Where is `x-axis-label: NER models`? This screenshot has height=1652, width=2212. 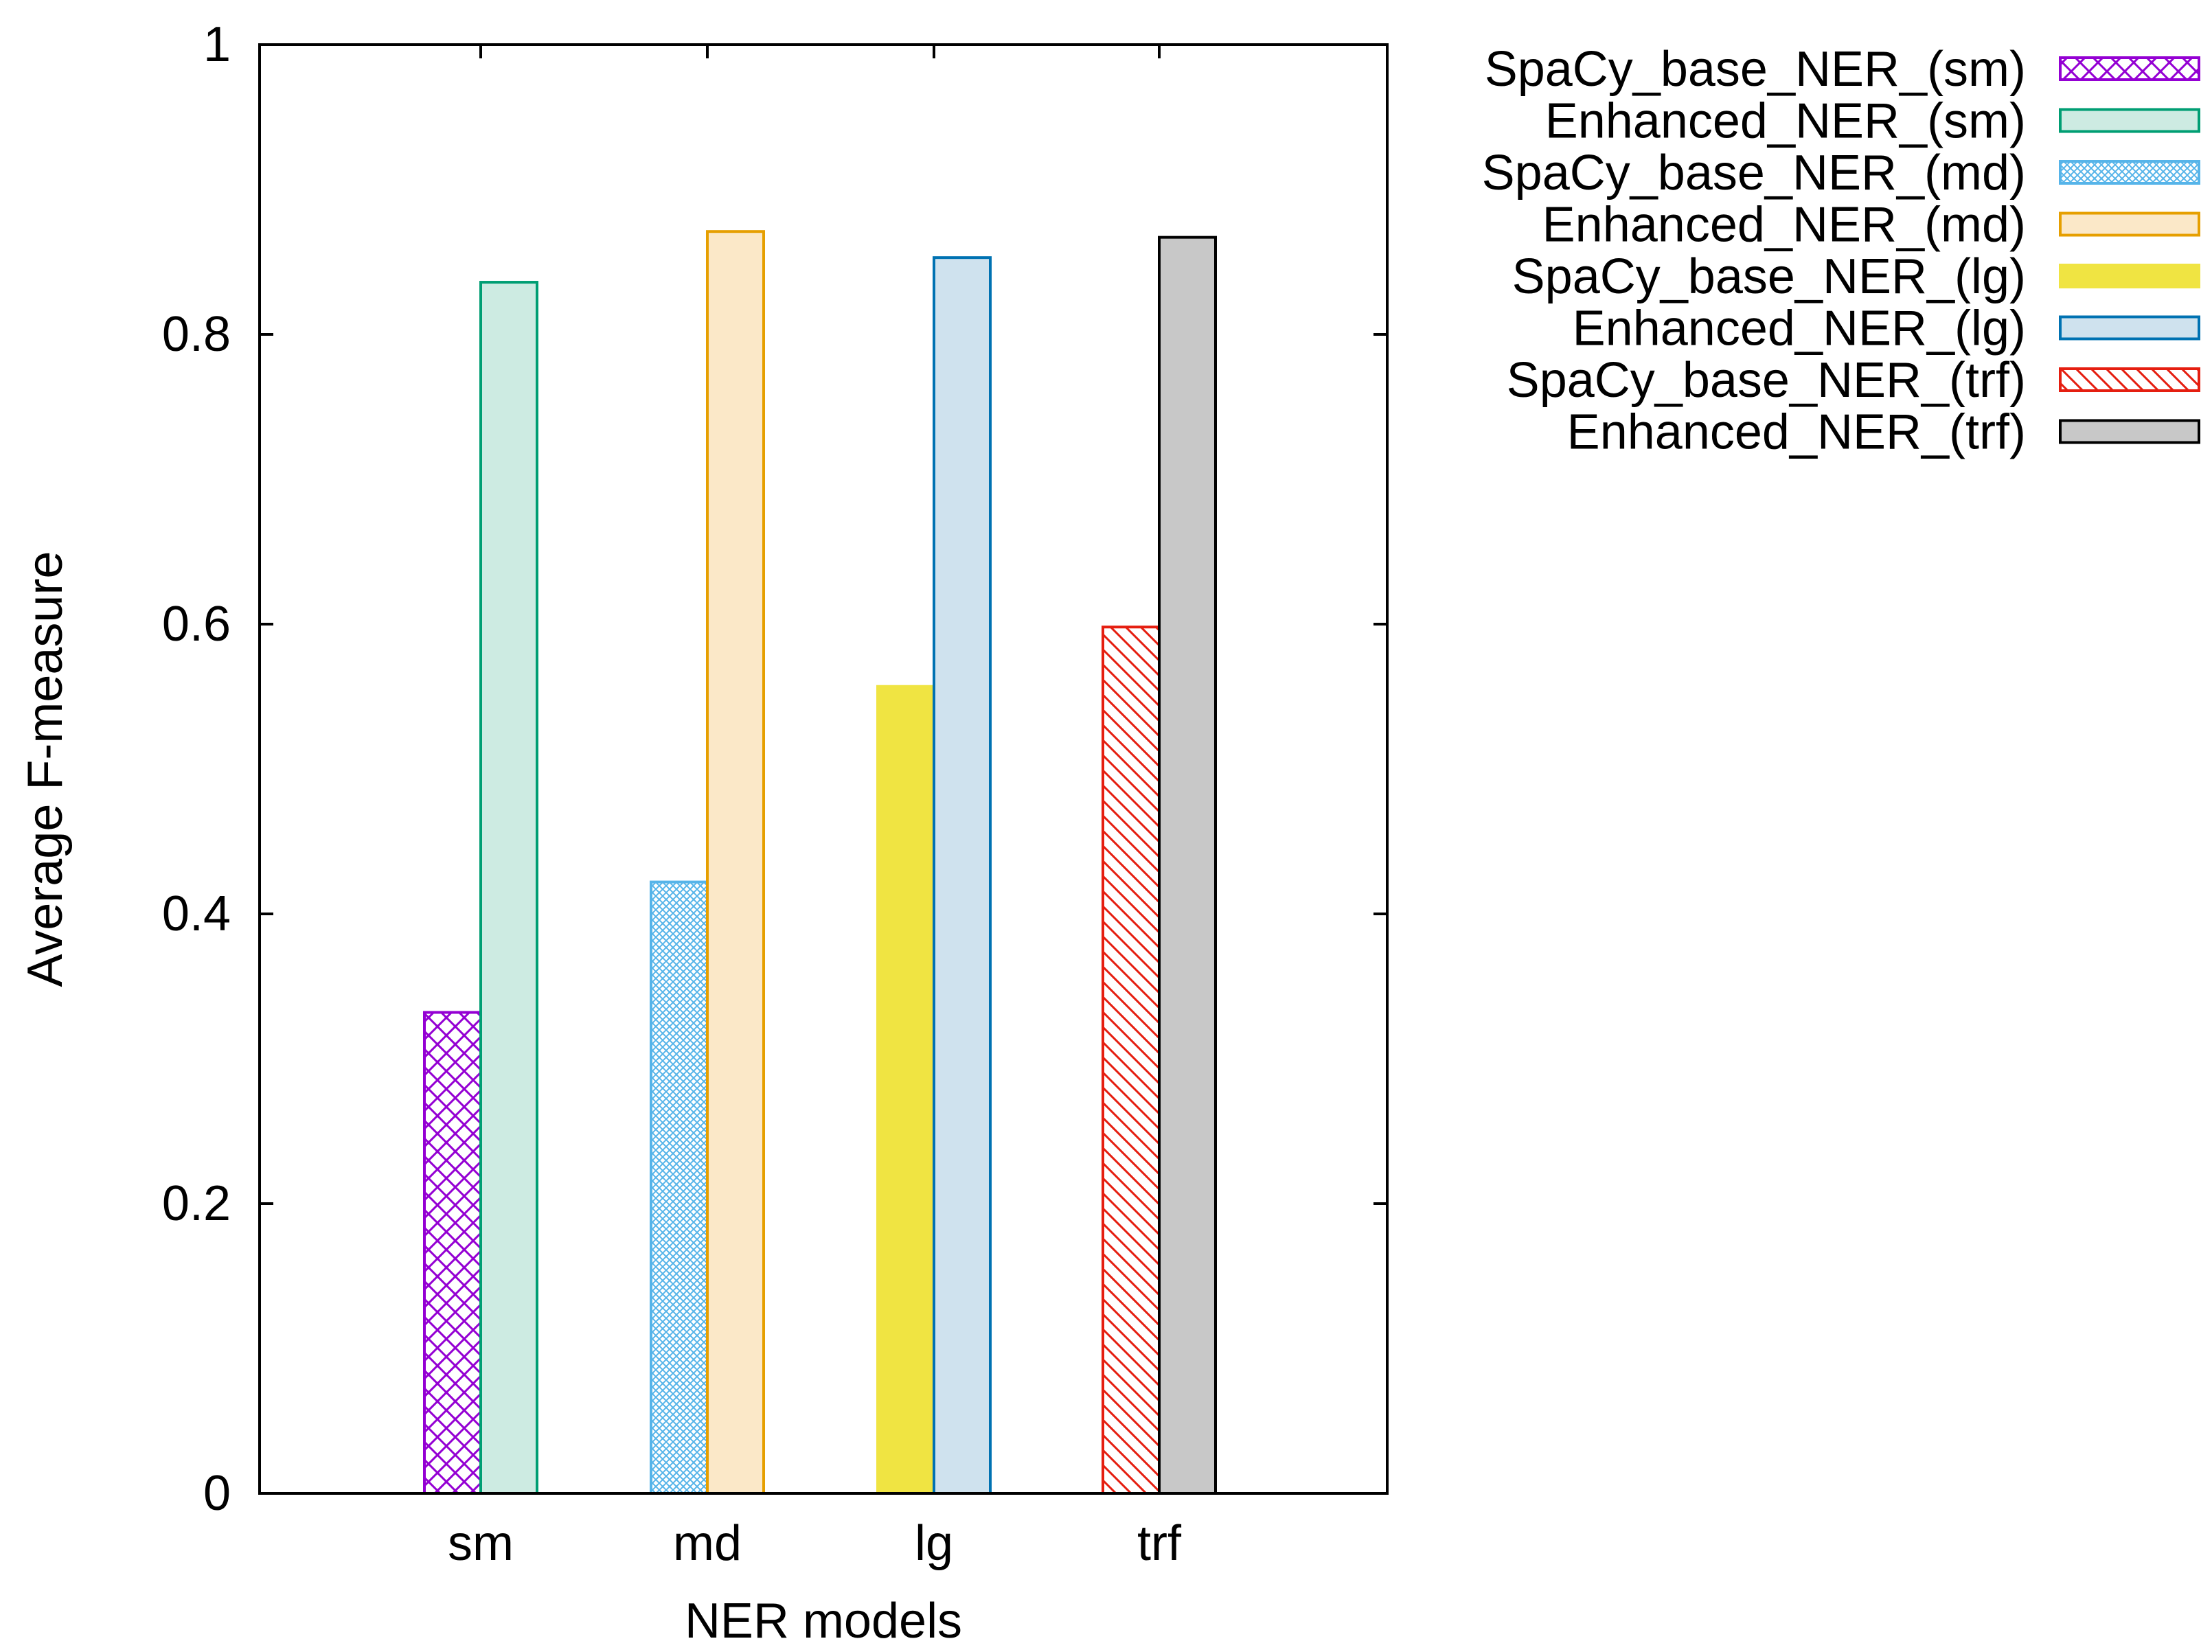 x-axis-label: NER models is located at coordinates (823, 1622).